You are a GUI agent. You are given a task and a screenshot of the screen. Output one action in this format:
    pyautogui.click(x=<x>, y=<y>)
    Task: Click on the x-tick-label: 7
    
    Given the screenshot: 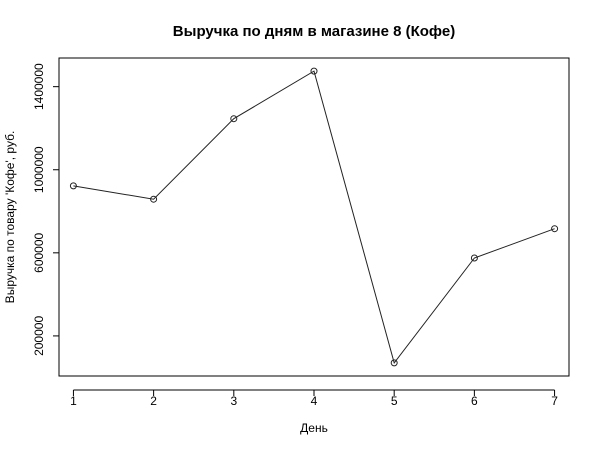 What is the action you would take?
    pyautogui.click(x=554, y=401)
    